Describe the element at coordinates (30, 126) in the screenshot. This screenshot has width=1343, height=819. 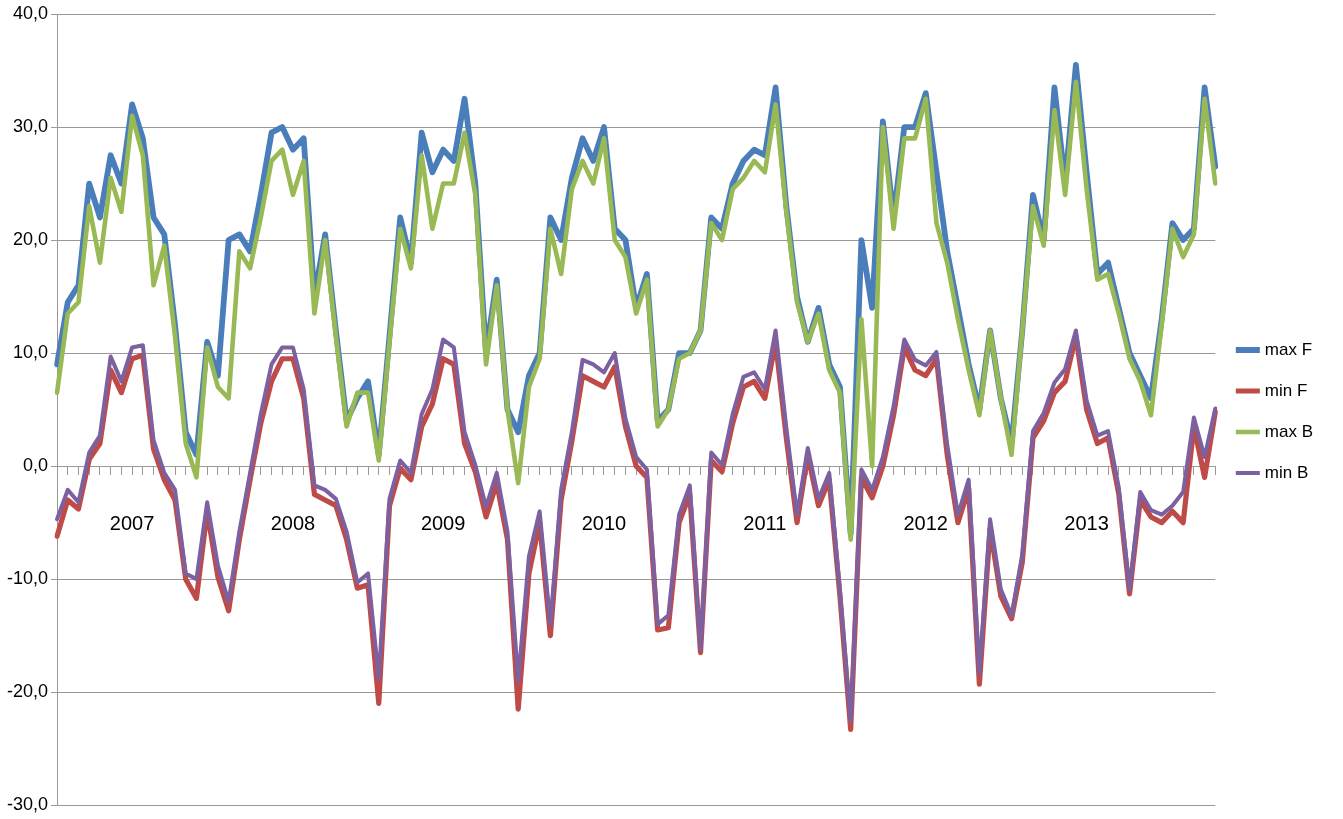
I see `y-tick-label: 30,0` at that location.